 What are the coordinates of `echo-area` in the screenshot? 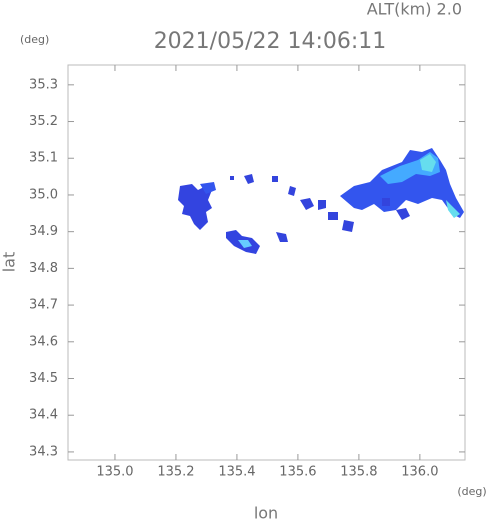 It's located at (321, 201).